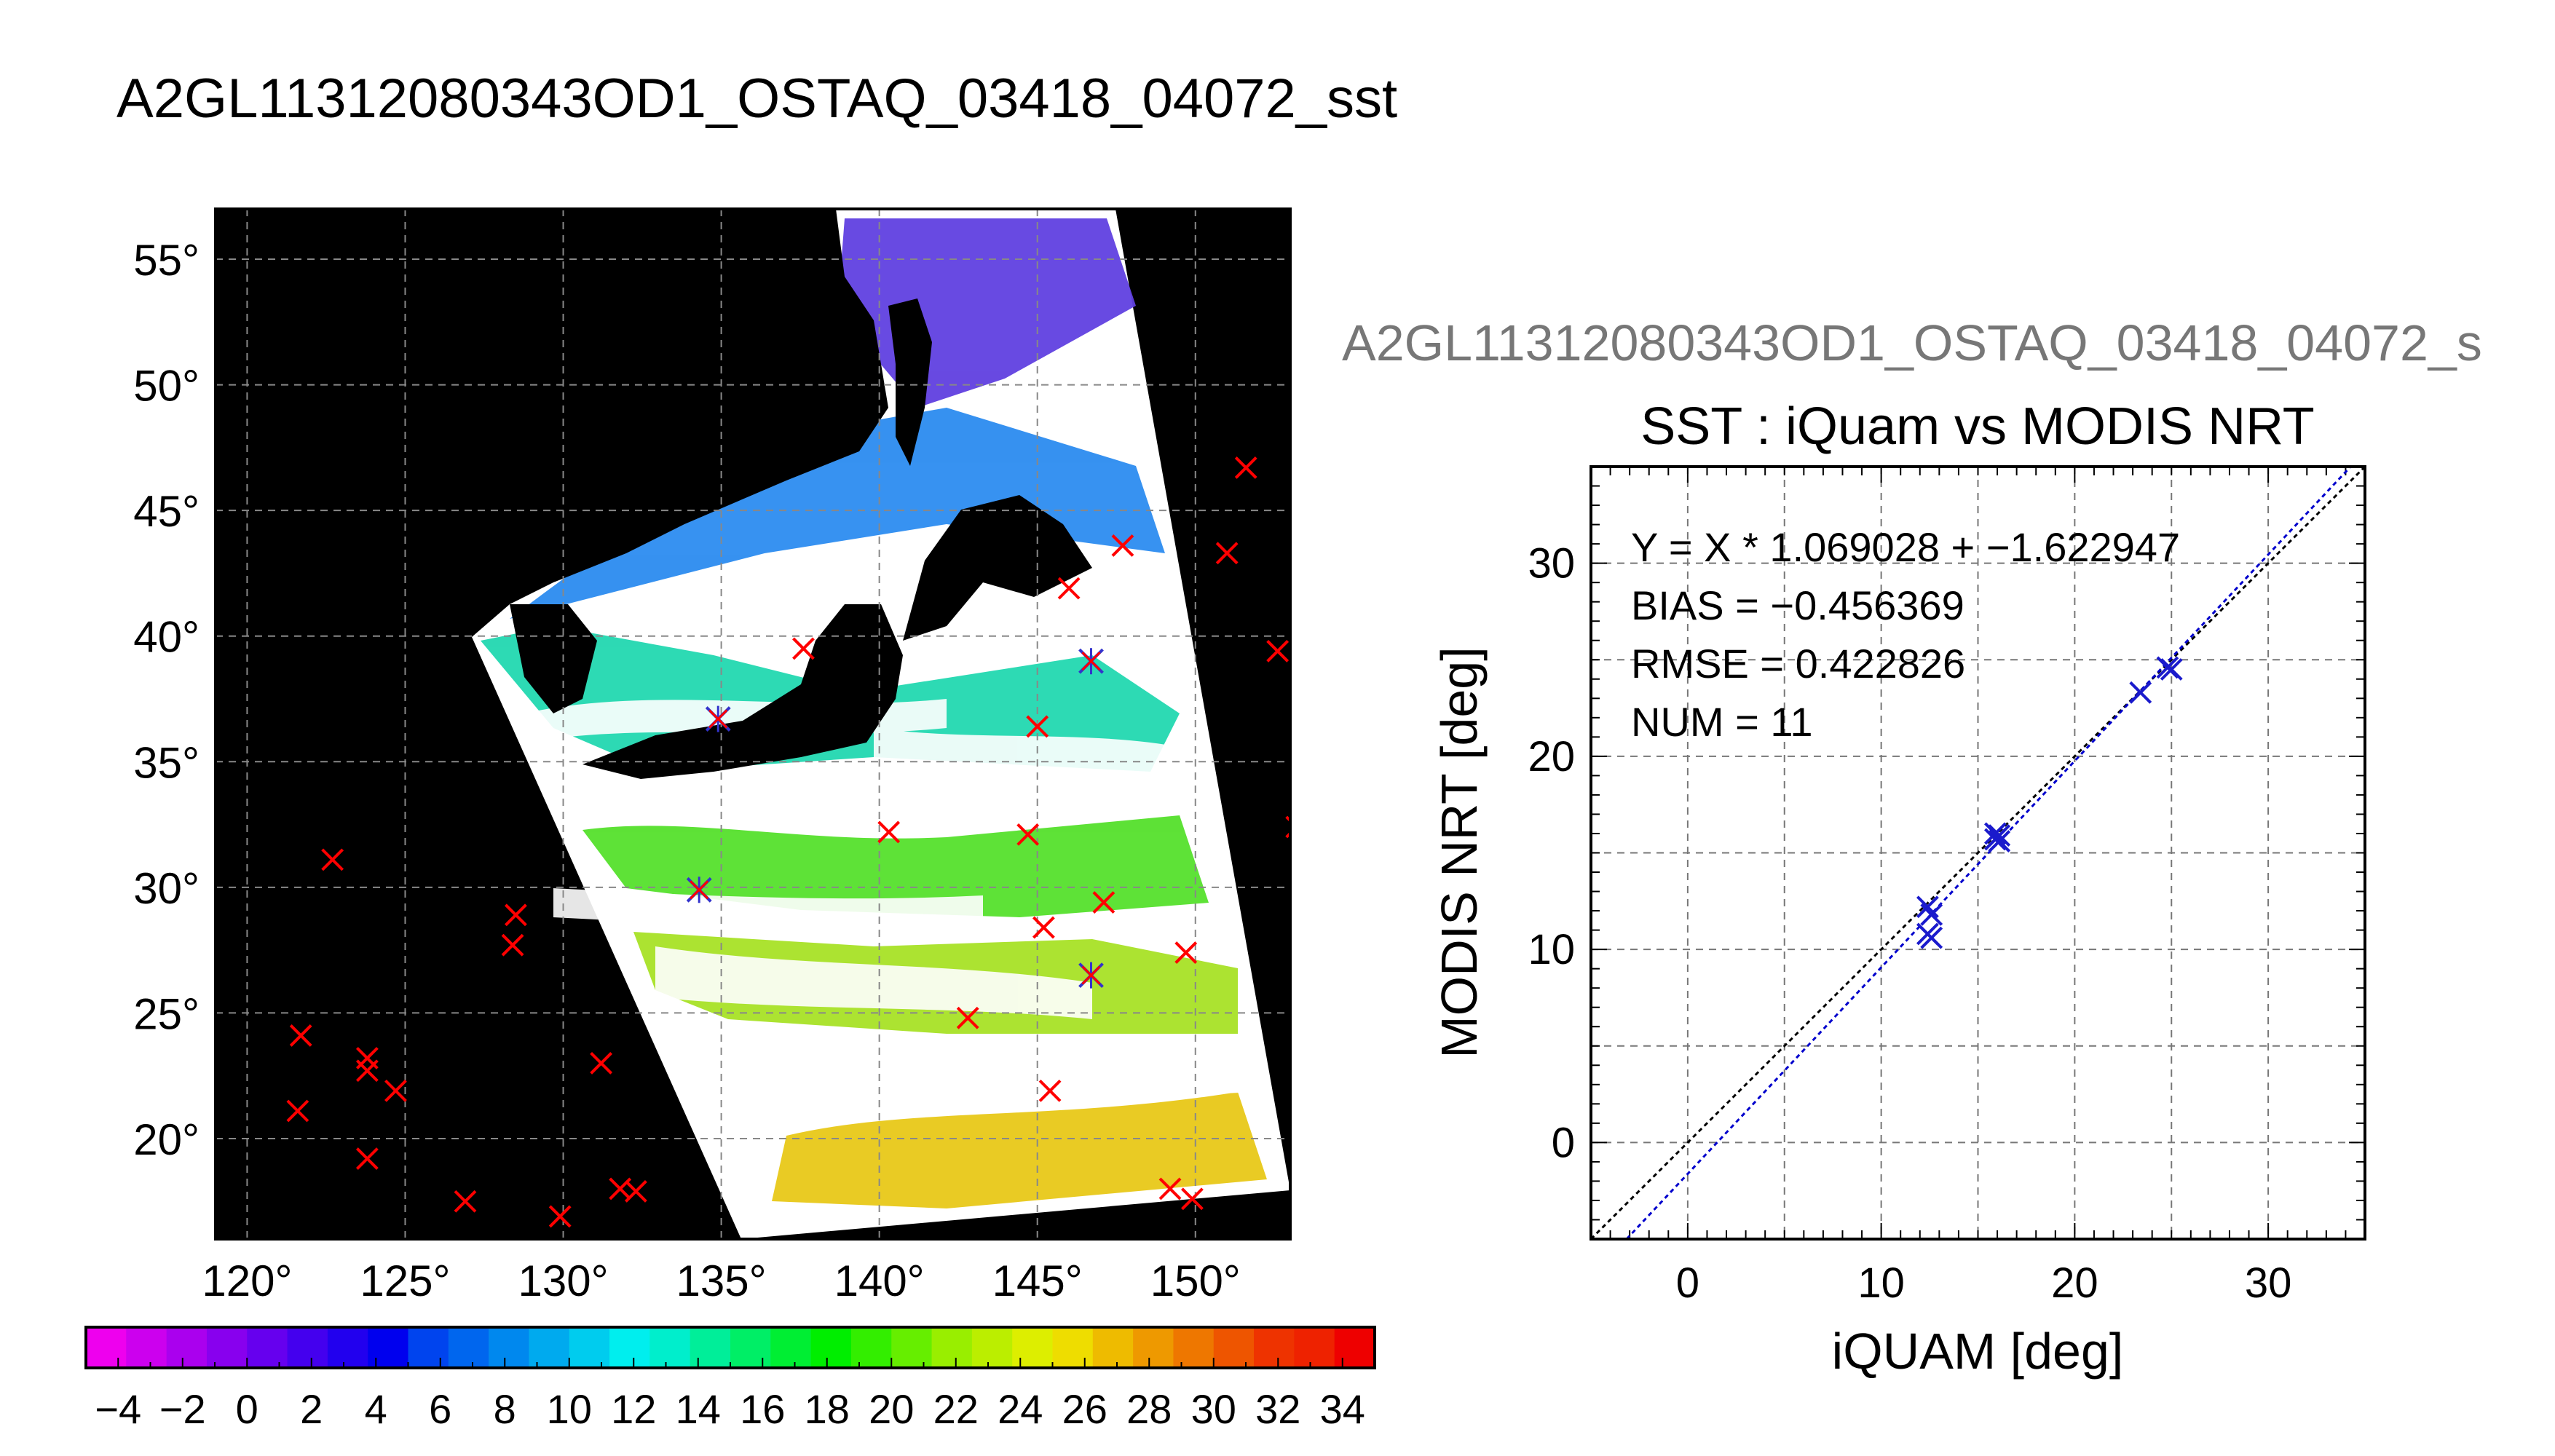 Image resolution: width=2555 pixels, height=1456 pixels. Describe the element at coordinates (1881, 1283) in the screenshot. I see `scatter-x-tick-label: 10` at that location.